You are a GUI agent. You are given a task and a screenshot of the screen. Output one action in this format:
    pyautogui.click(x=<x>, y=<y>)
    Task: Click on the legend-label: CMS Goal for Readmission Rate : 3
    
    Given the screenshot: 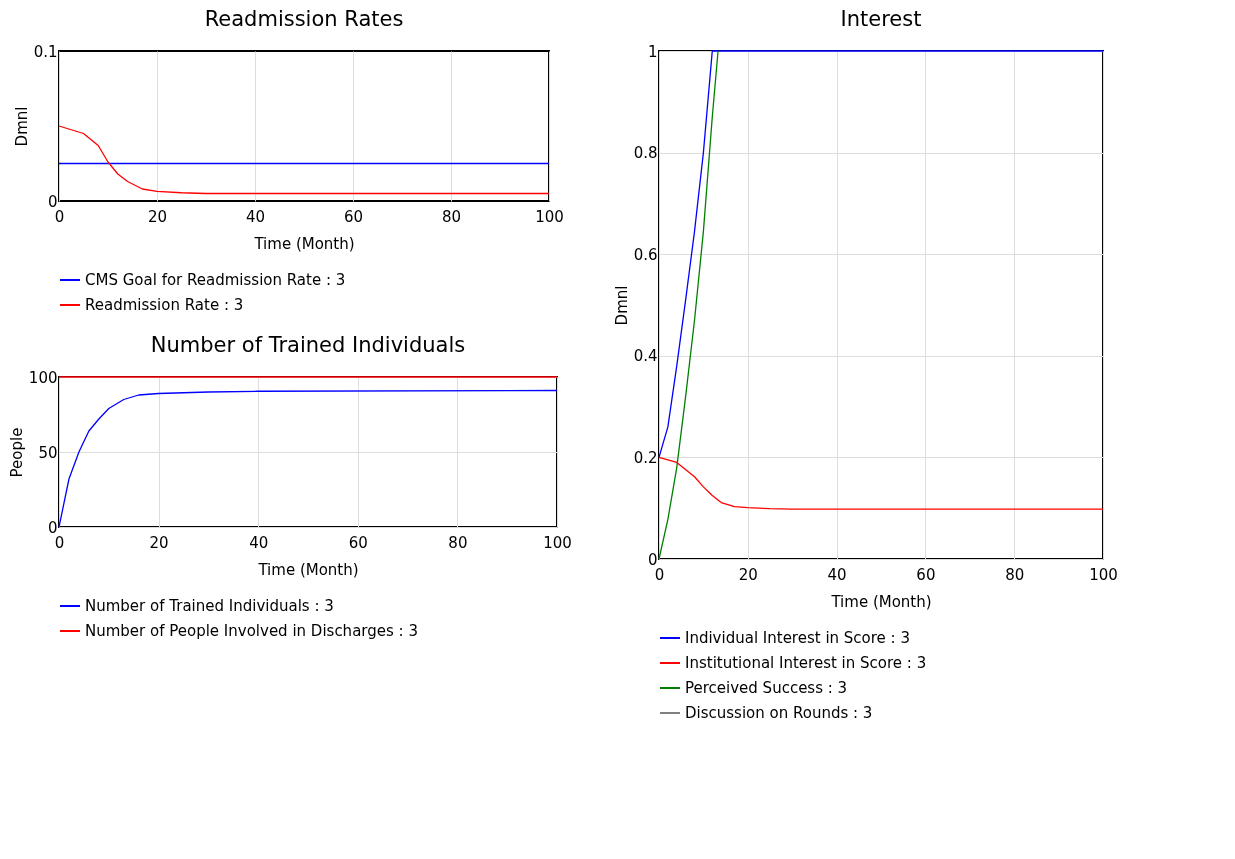 What is the action you would take?
    pyautogui.click(x=215, y=280)
    